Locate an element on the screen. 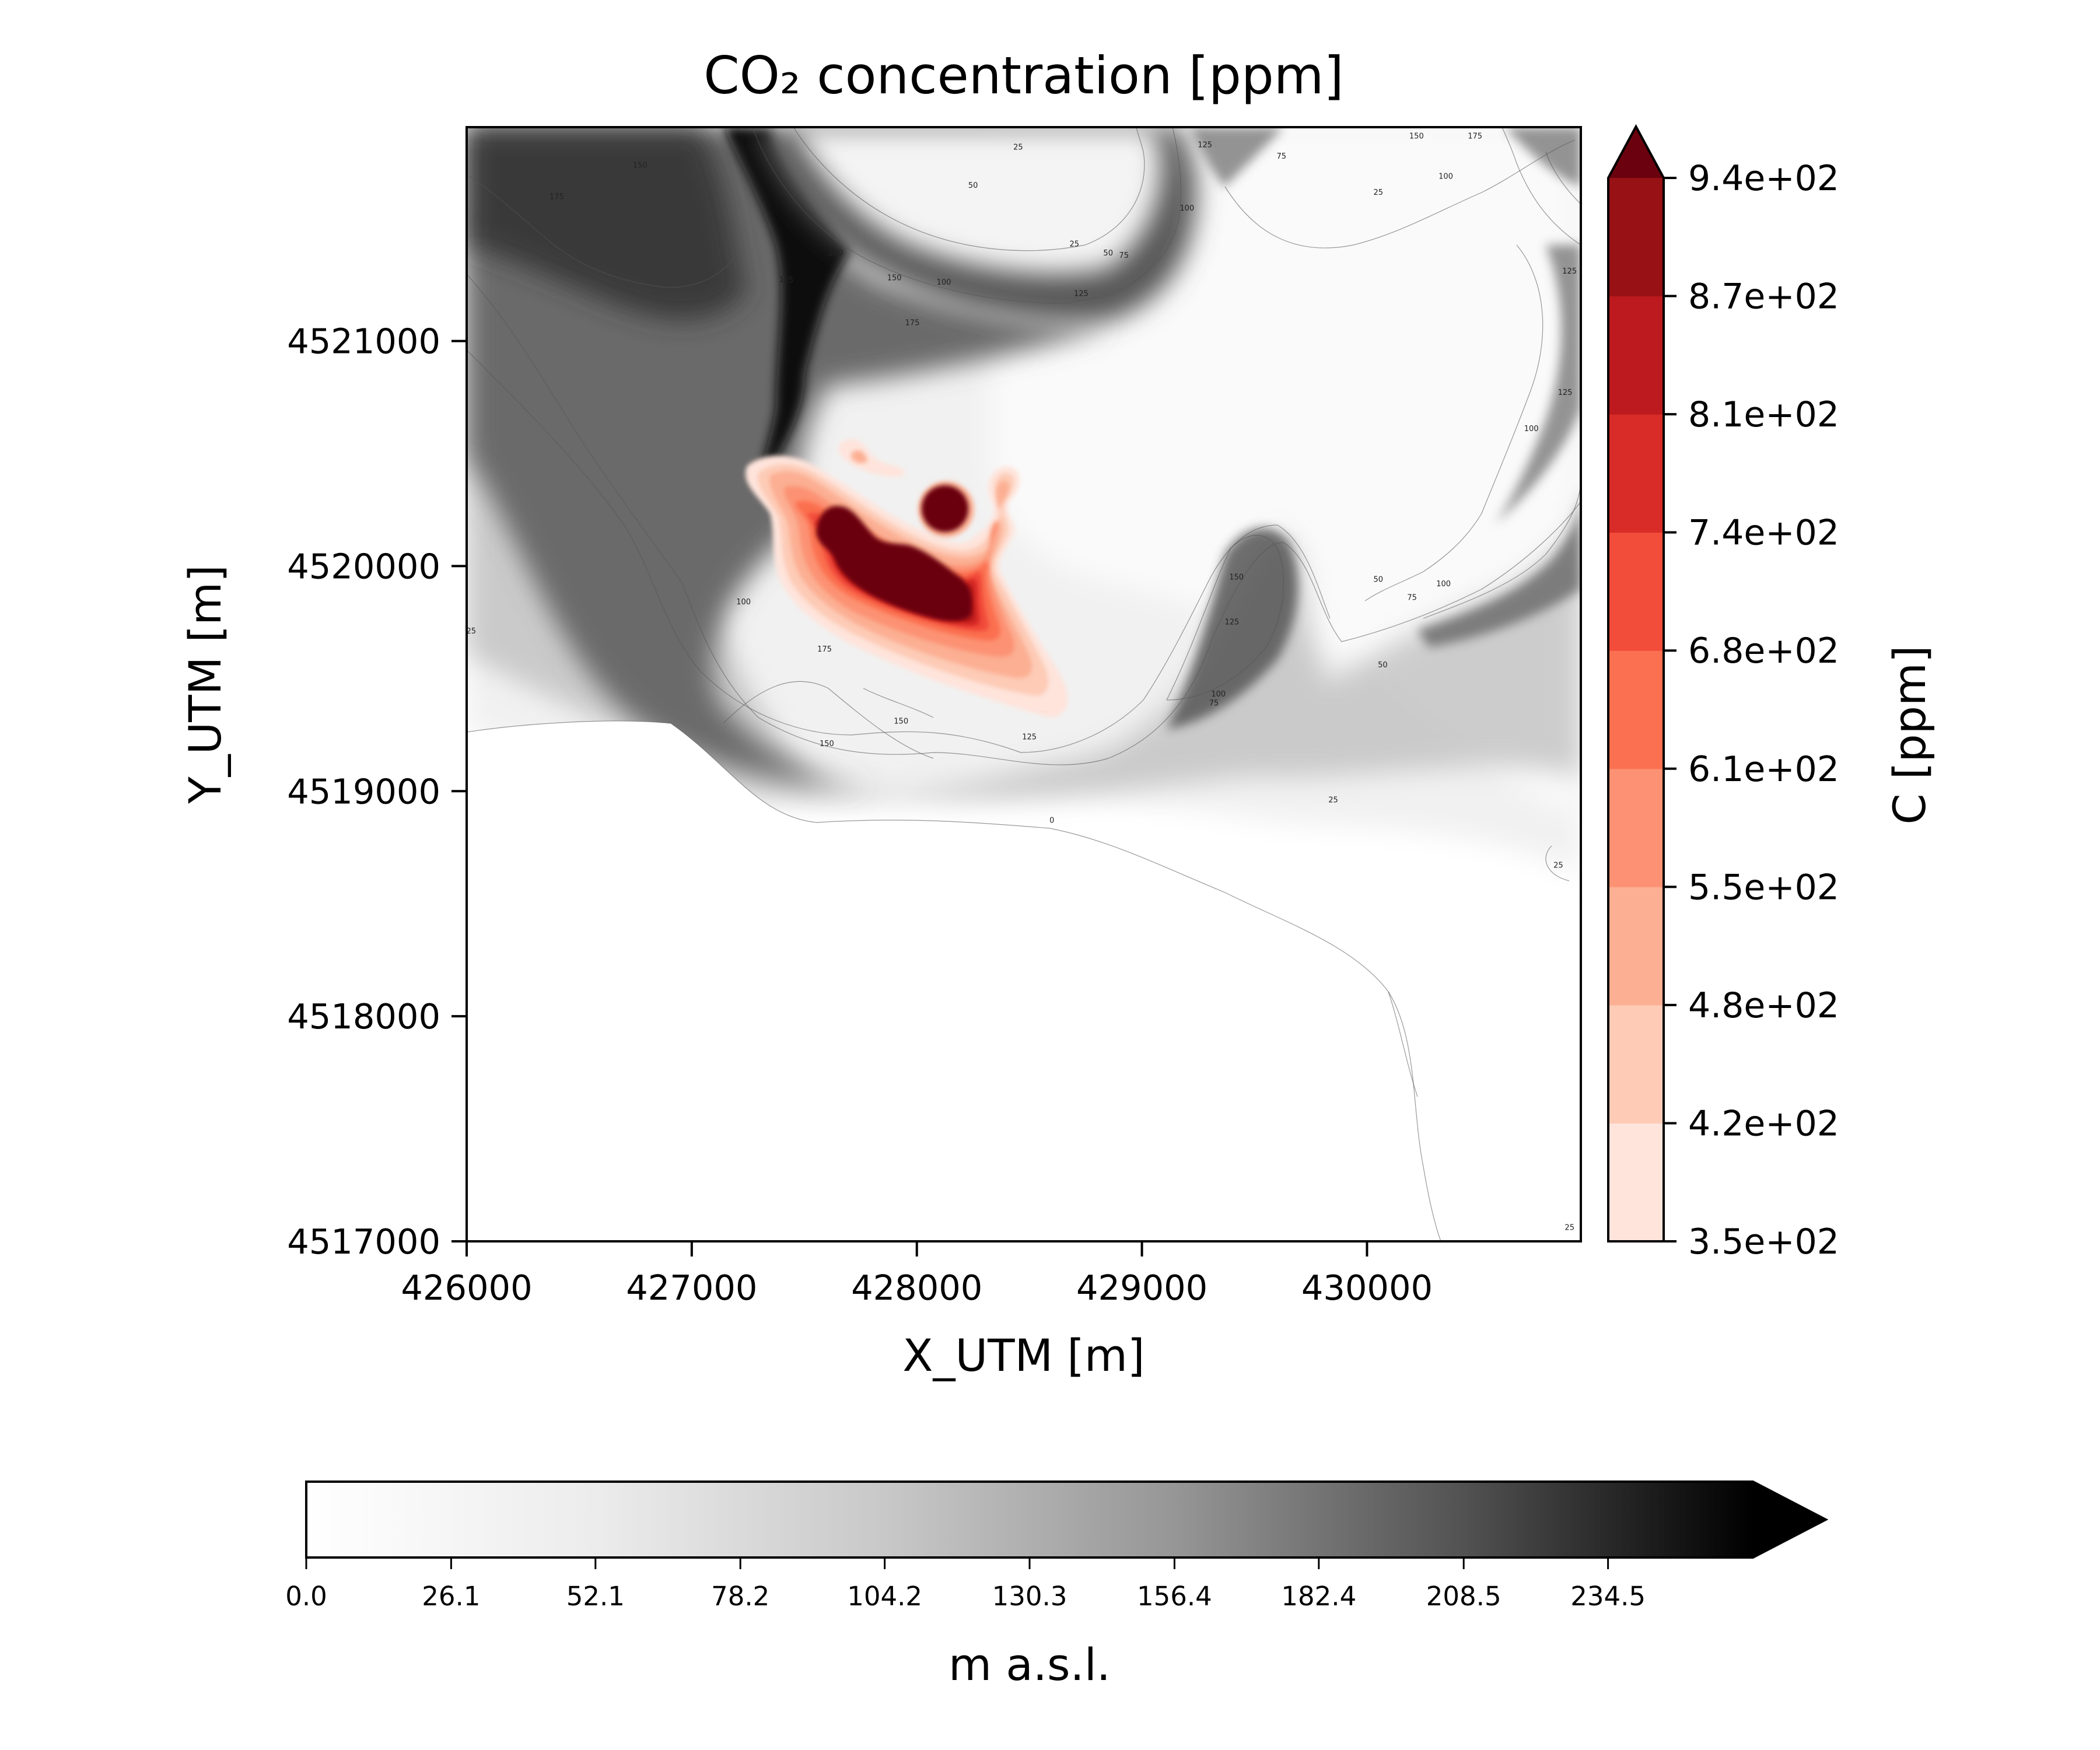  terrain-west-hills is located at coordinates (607, 223).